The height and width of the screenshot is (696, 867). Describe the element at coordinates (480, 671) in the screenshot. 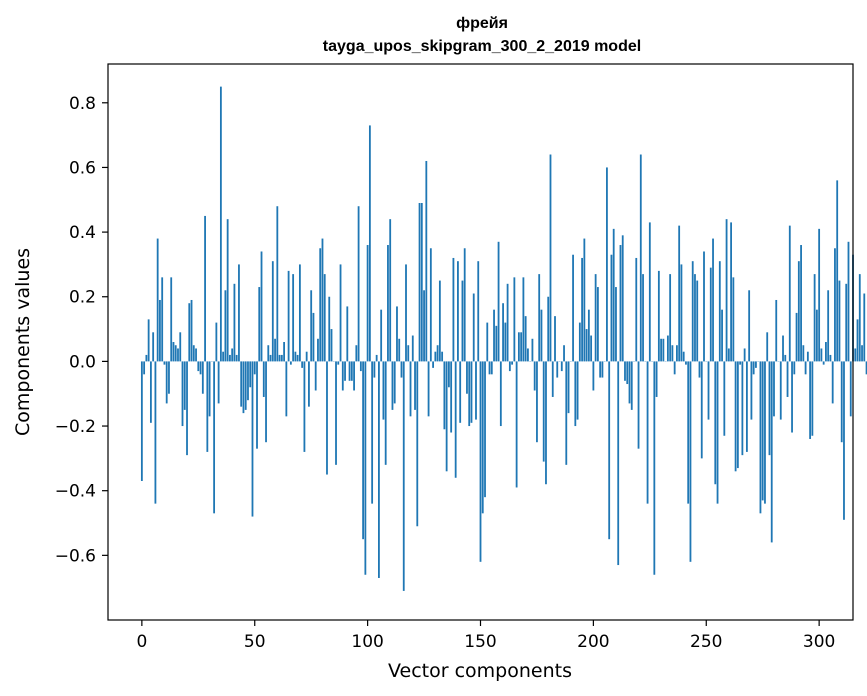

I see `x-axis-label: Vector components` at that location.